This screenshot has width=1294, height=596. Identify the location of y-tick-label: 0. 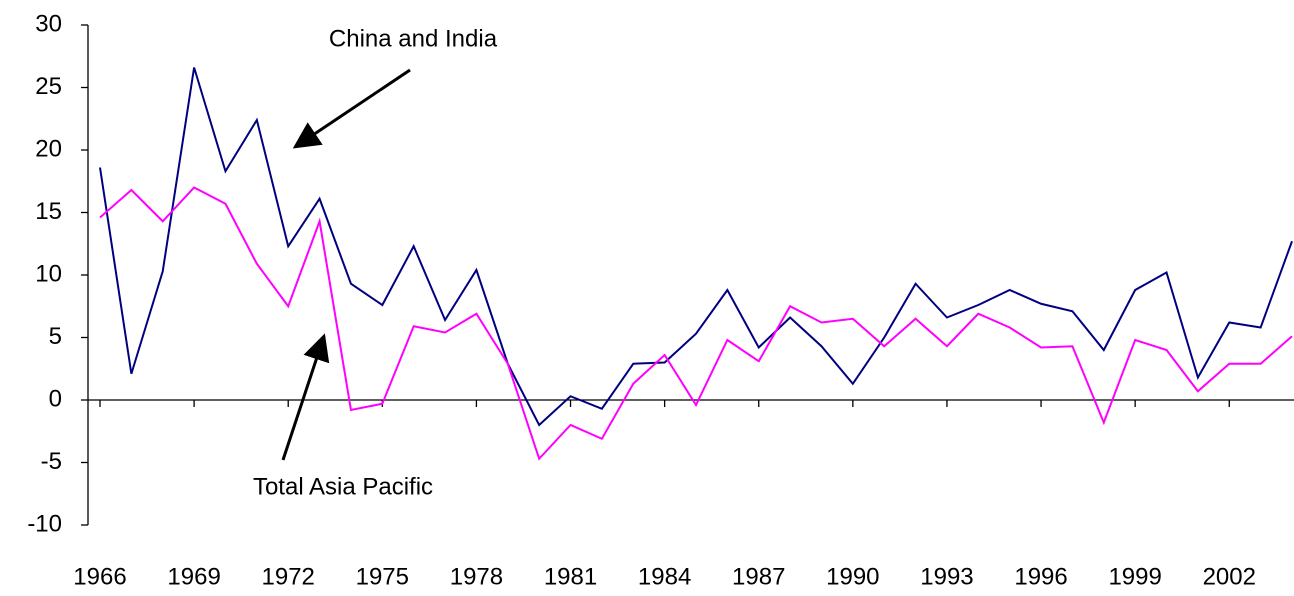
(55, 398).